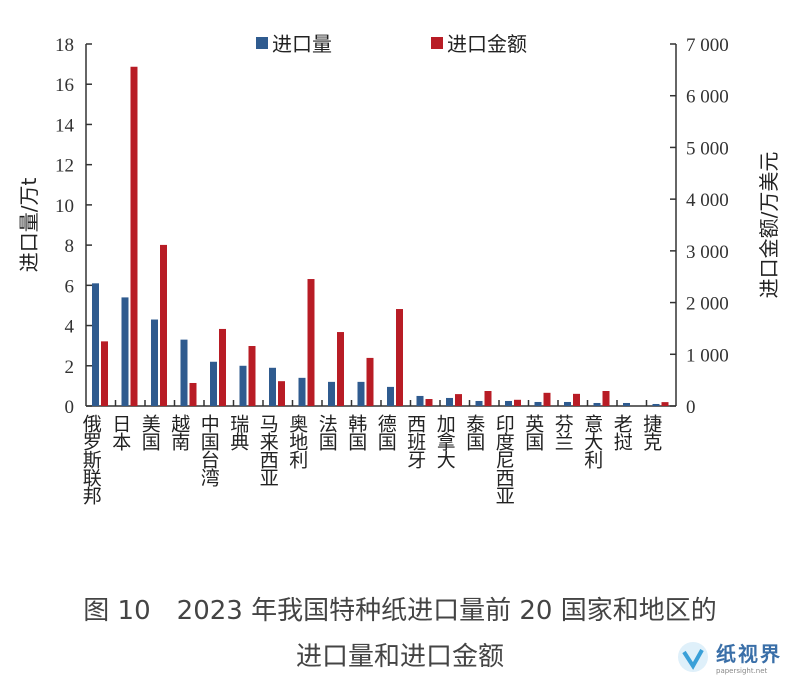 This screenshot has height=689, width=800. Describe the element at coordinates (70, 246) in the screenshot. I see `left-tick-label: 8` at that location.